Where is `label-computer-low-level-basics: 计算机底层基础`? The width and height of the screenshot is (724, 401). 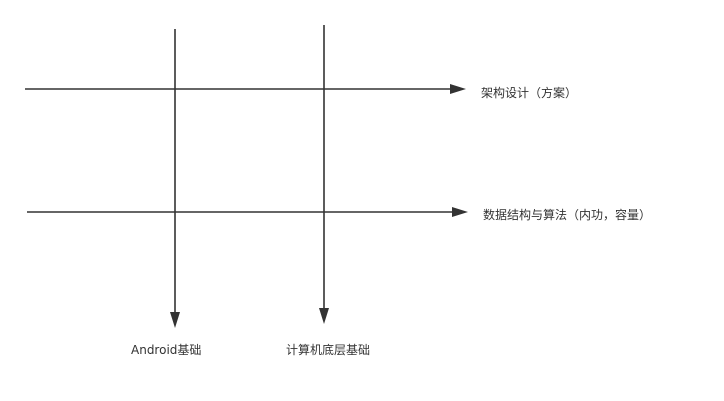 label-computer-low-level-basics: 计算机底层基础 is located at coordinates (328, 350).